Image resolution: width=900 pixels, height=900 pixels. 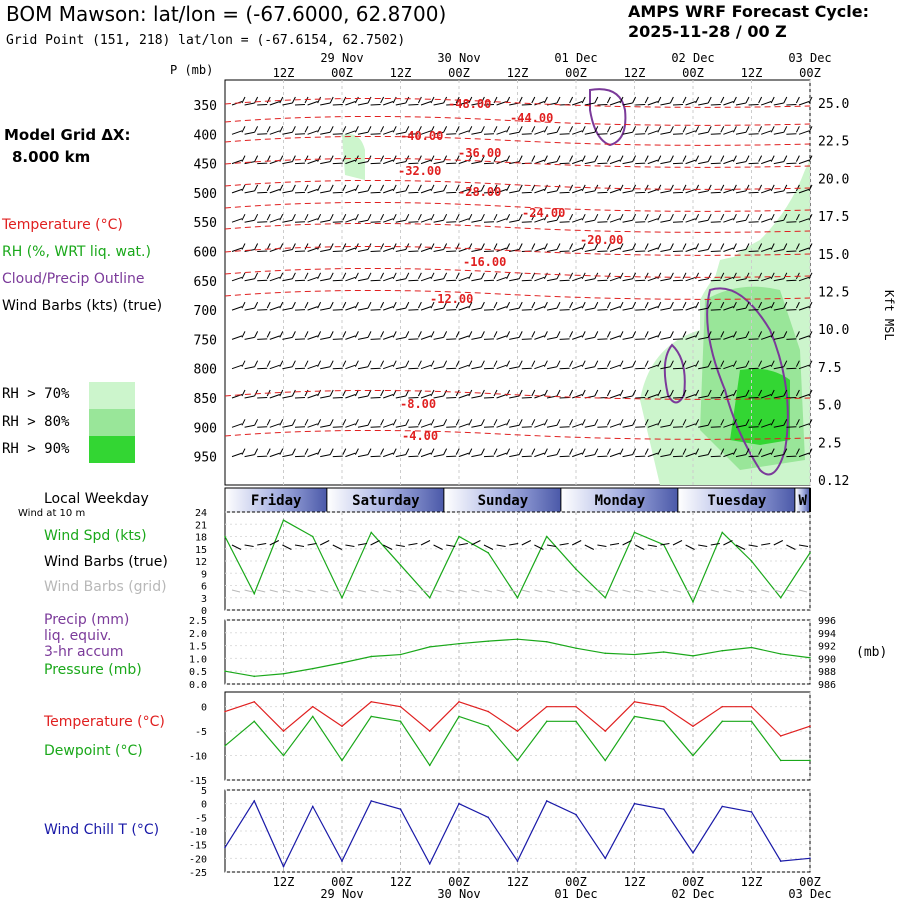 I want to click on temperature-contour-label: -12.00, so click(x=451, y=299).